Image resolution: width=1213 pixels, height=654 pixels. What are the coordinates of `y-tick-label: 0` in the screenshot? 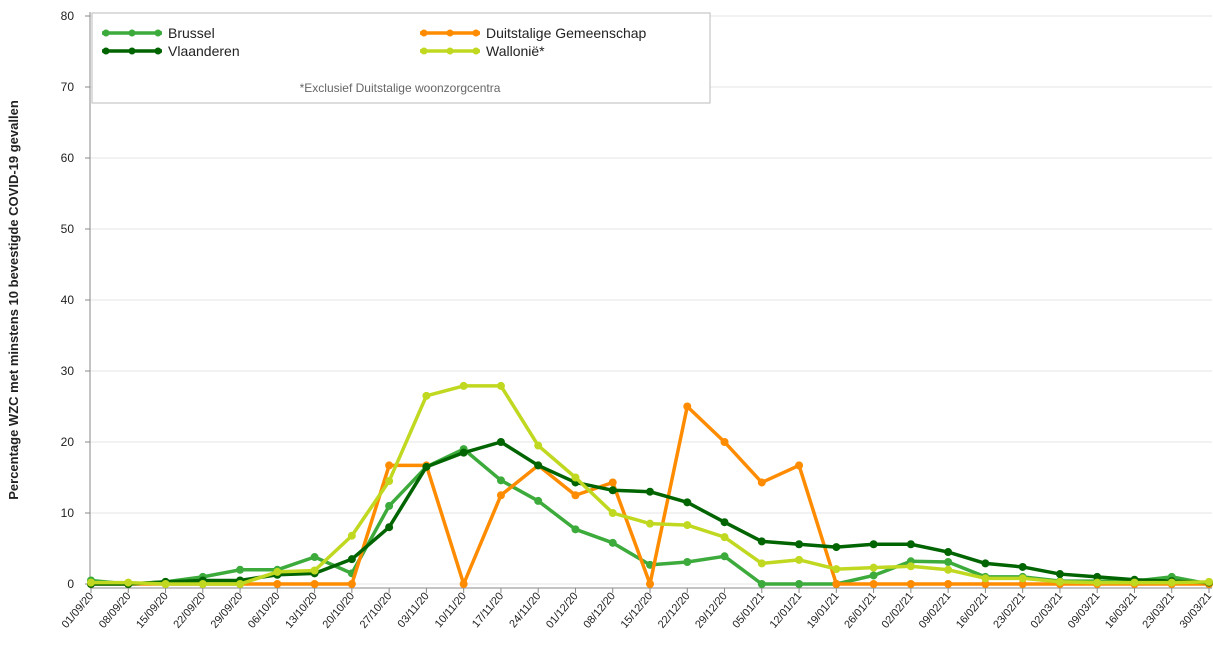 It's located at (70, 584).